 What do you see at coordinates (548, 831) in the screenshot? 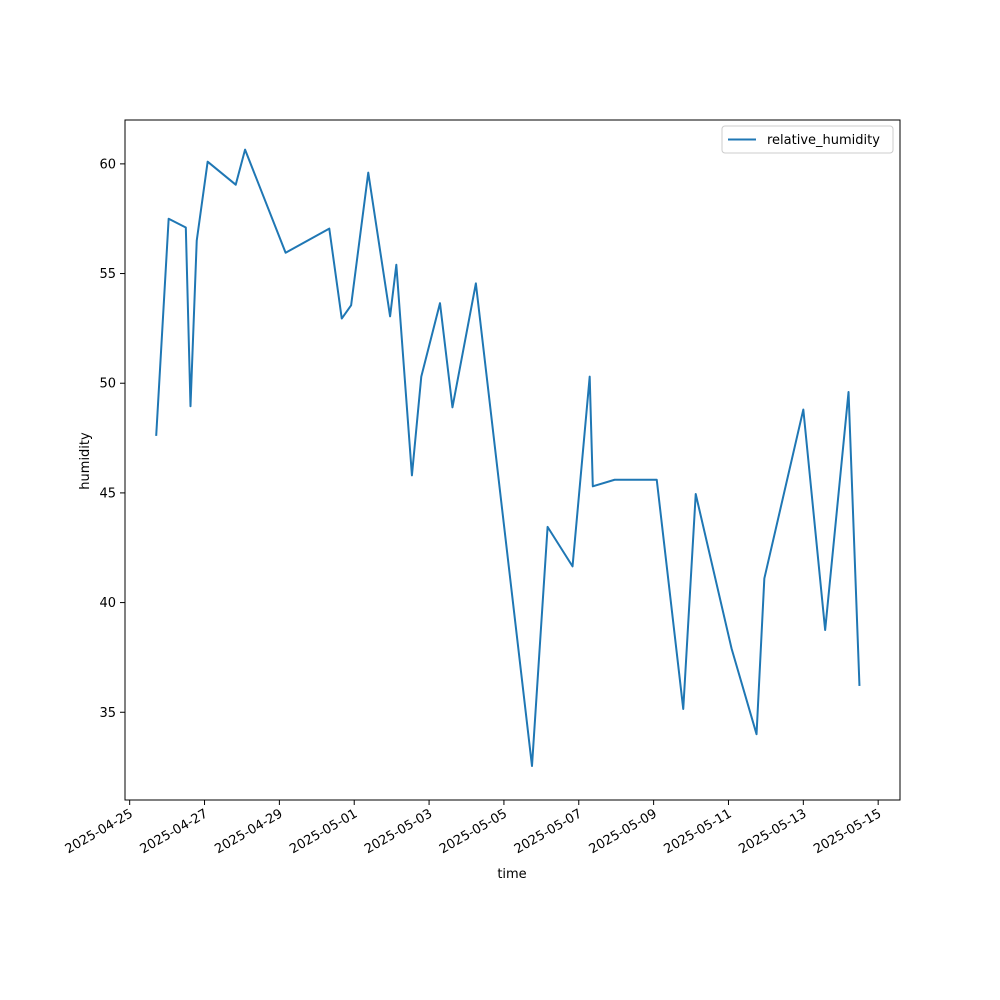
I see `x-tick-label: 2025-05-07` at bounding box center [548, 831].